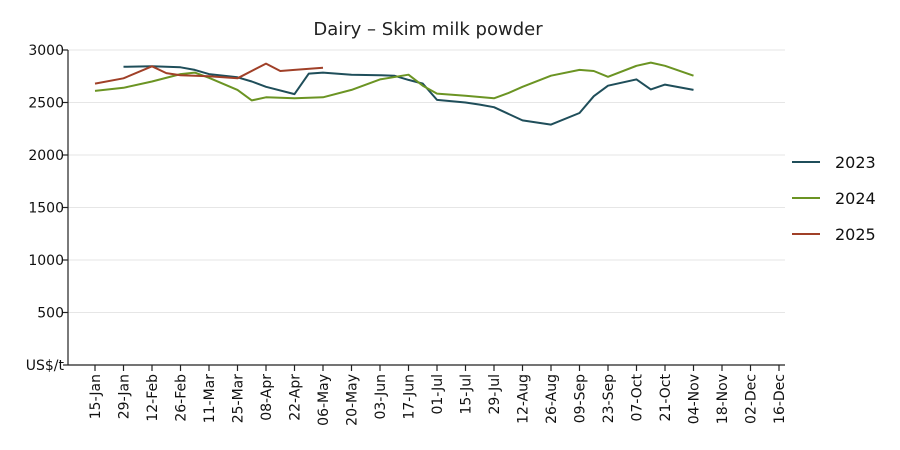 Image resolution: width=900 pixels, height=450 pixels. What do you see at coordinates (46, 104) in the screenshot?
I see `y-tick-label: 2500` at bounding box center [46, 104].